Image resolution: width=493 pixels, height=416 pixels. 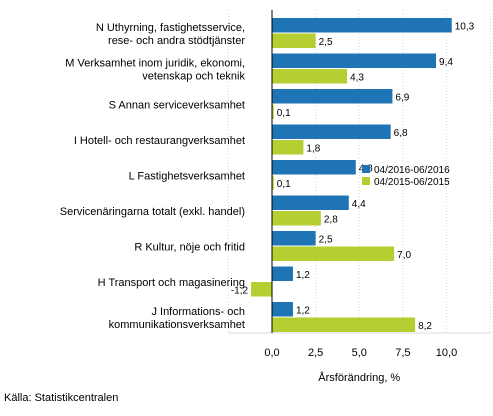 What do you see at coordinates (359, 204) in the screenshot?
I see `data-label: 4,4` at bounding box center [359, 204].